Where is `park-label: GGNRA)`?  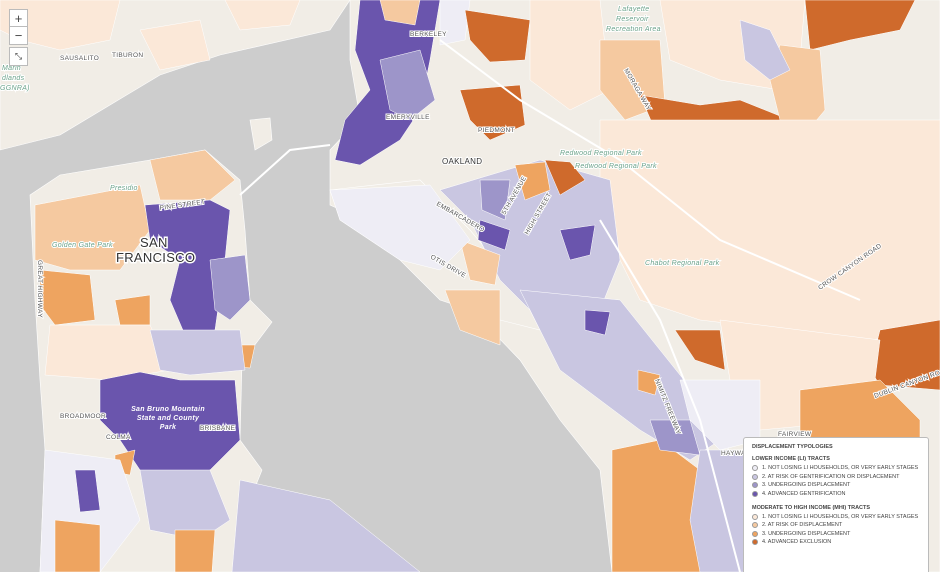 park-label: GGNRA) is located at coordinates (15, 88).